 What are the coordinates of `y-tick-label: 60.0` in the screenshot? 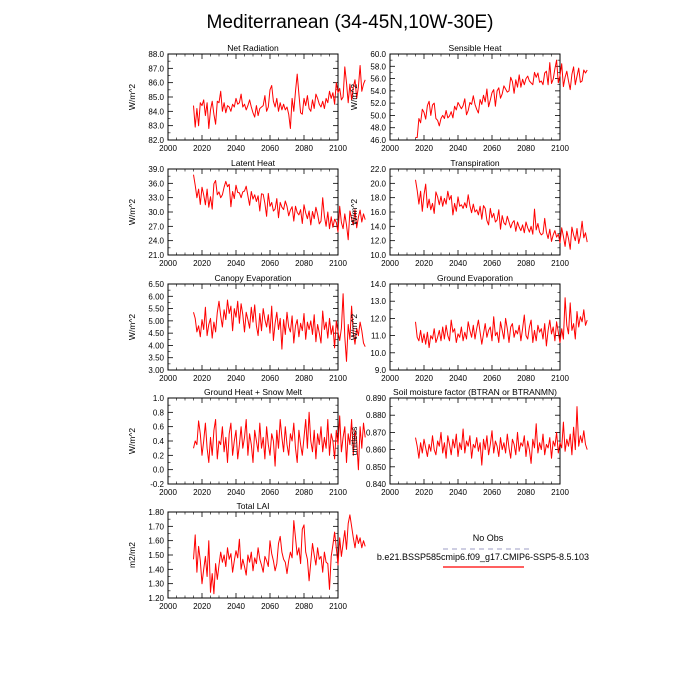 It's located at (378, 54).